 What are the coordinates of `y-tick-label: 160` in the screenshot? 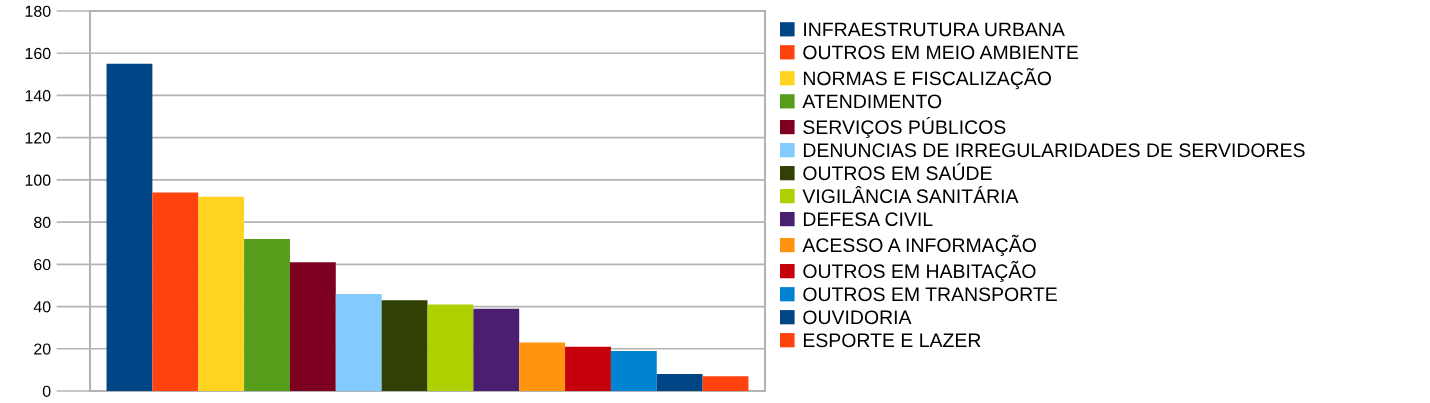 It's located at (38, 53).